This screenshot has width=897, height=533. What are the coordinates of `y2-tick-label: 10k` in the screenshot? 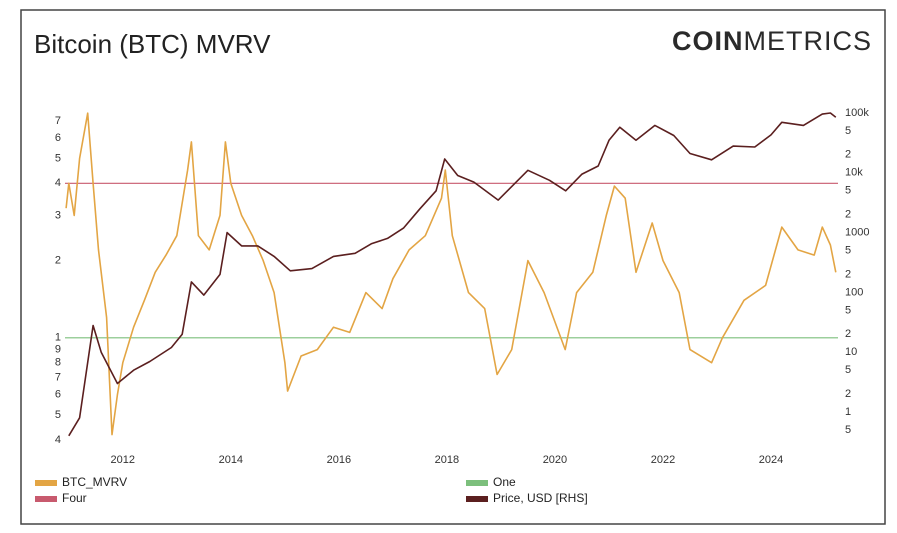 It's located at (854, 173).